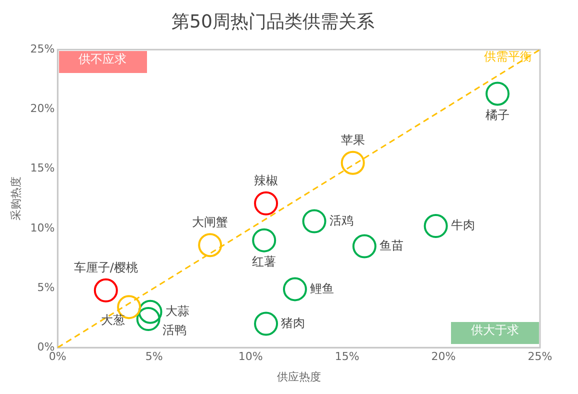 The image size is (578, 394). I want to click on chart-title: 第50周热门品类供需关系, so click(273, 21).